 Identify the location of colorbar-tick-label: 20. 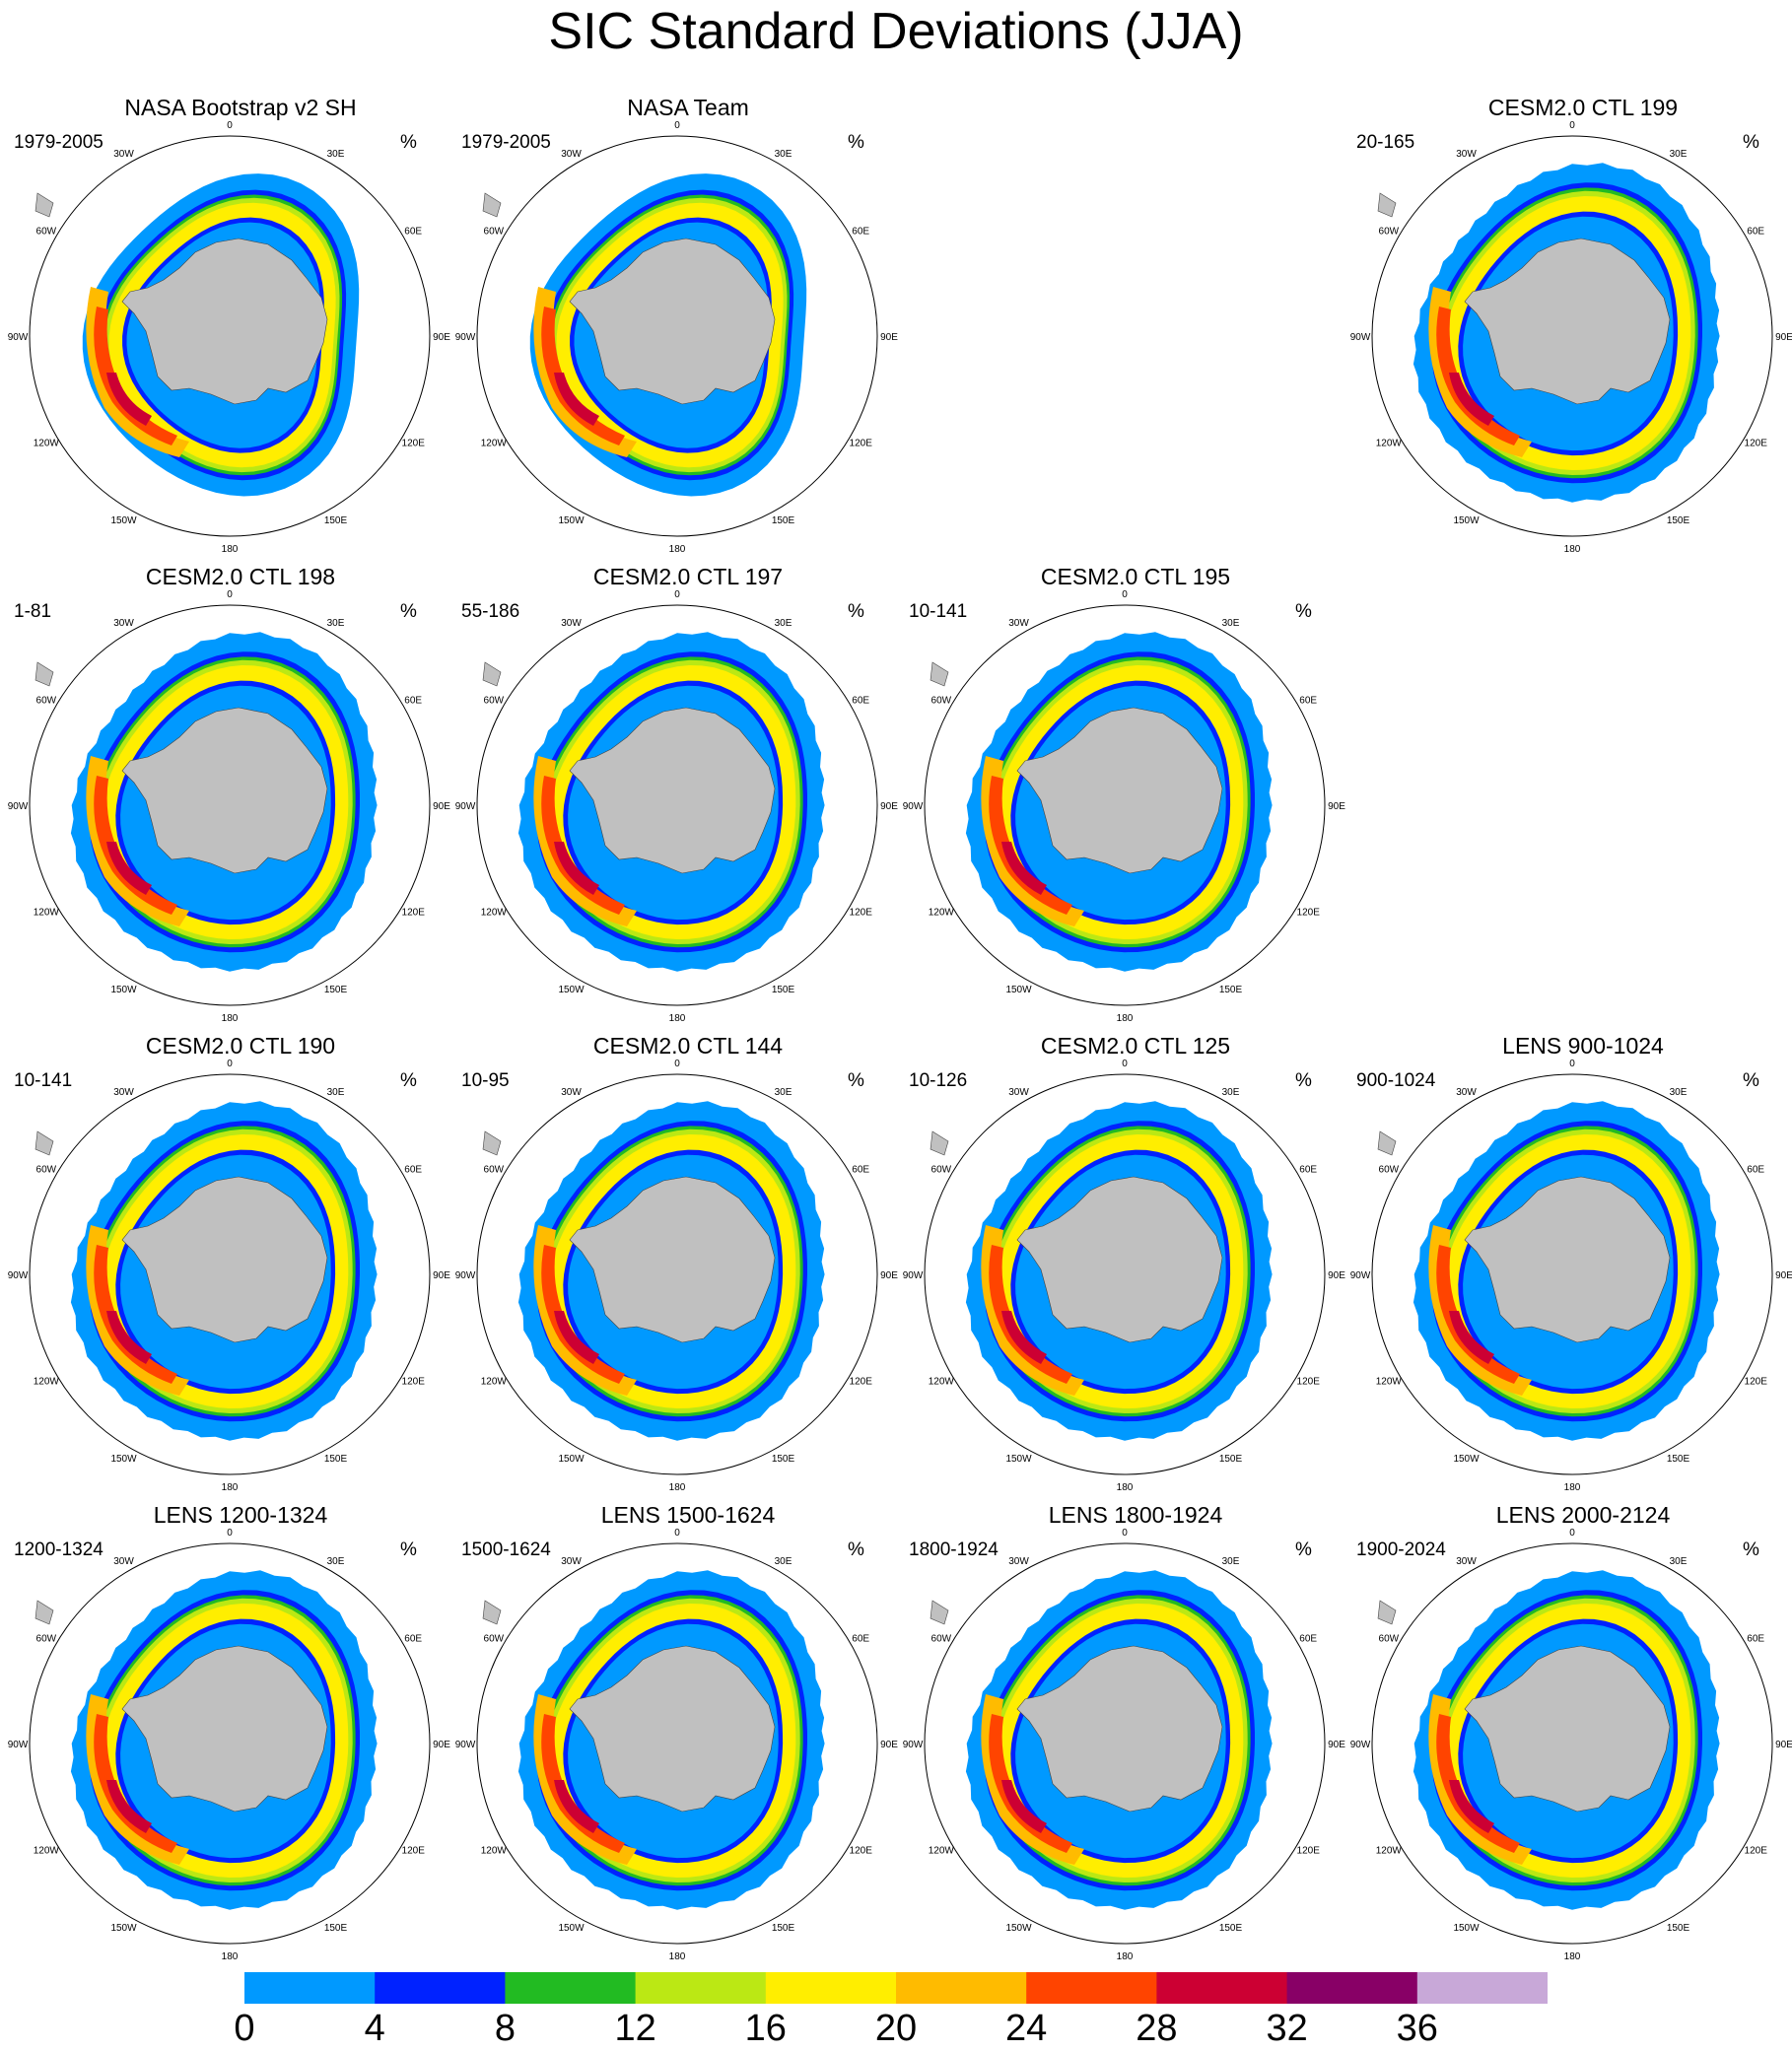
(896, 2028).